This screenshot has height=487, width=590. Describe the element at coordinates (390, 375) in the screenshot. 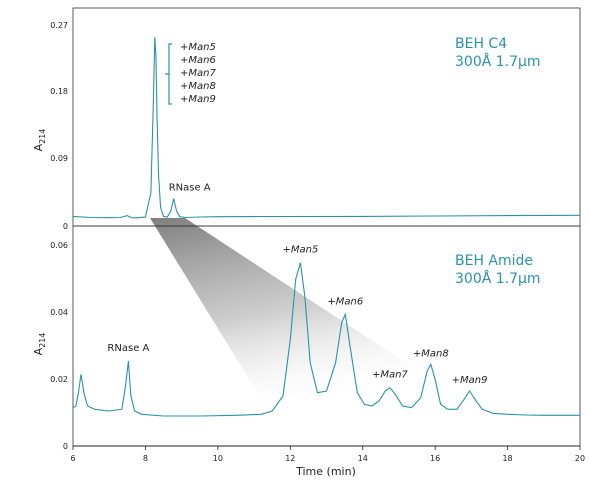

I see `bottom-man7-label: +Man7` at that location.